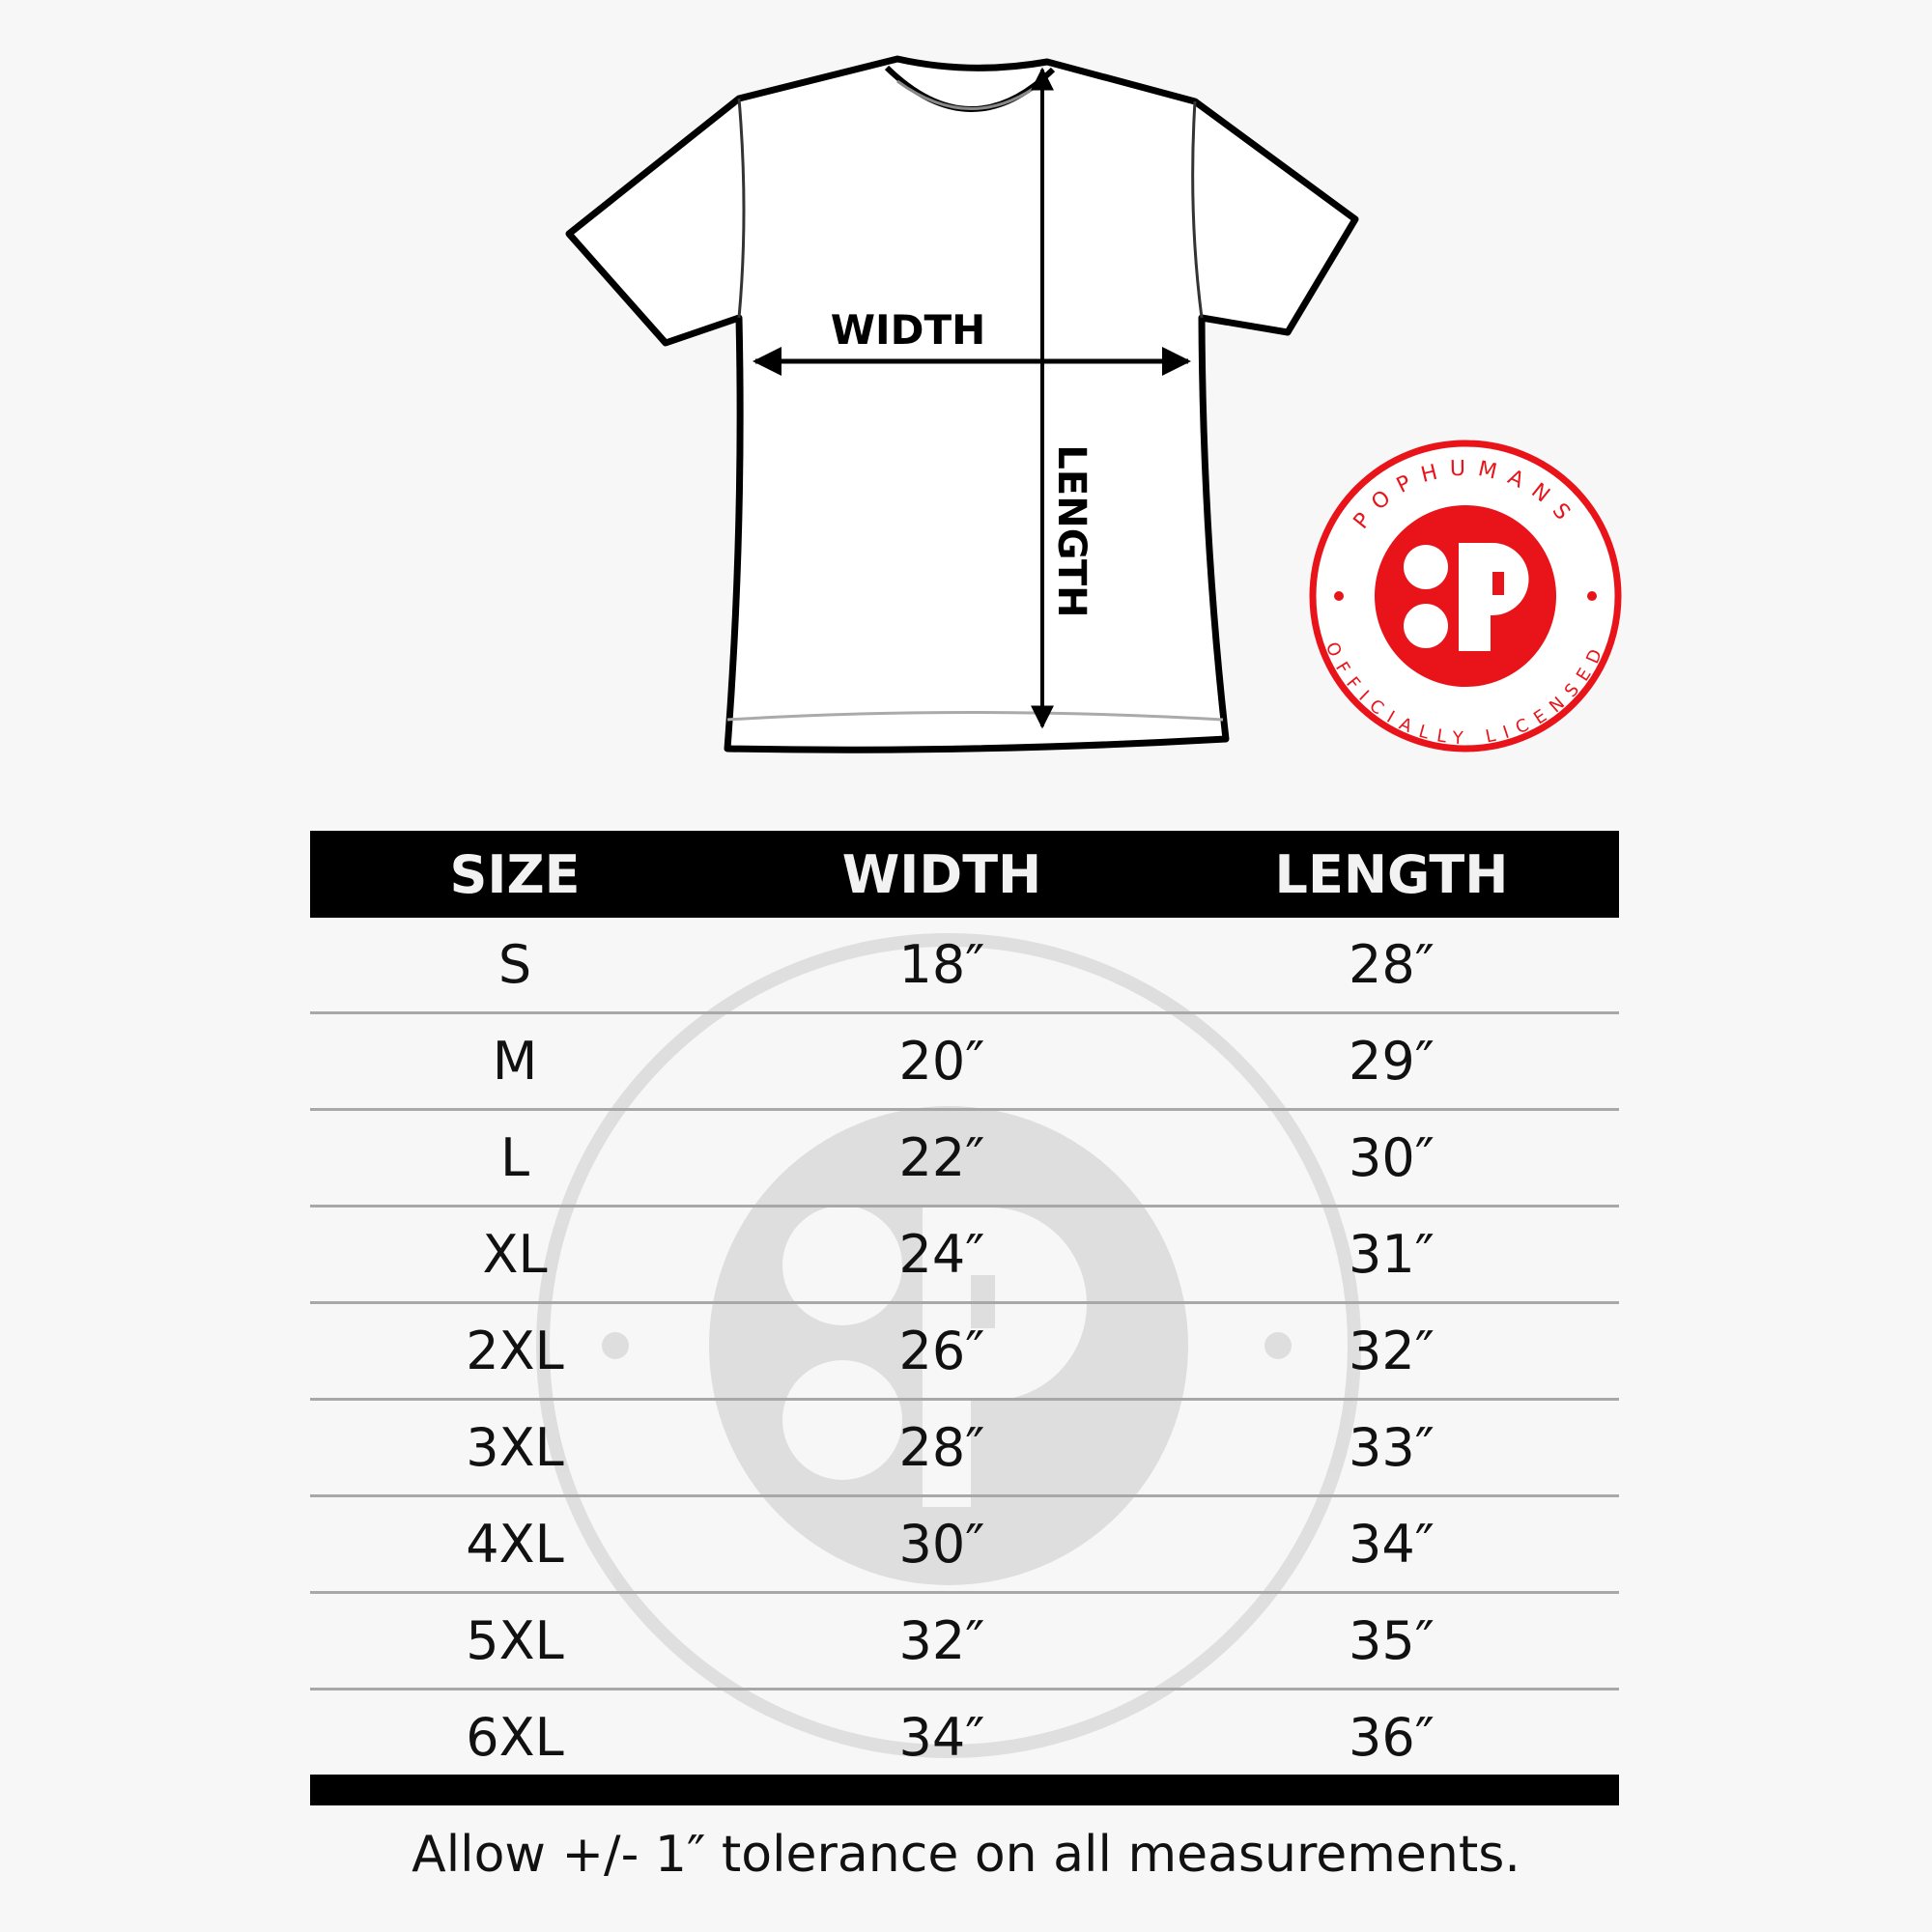  What do you see at coordinates (941, 1544) in the screenshot?
I see `width-cell: 30″` at bounding box center [941, 1544].